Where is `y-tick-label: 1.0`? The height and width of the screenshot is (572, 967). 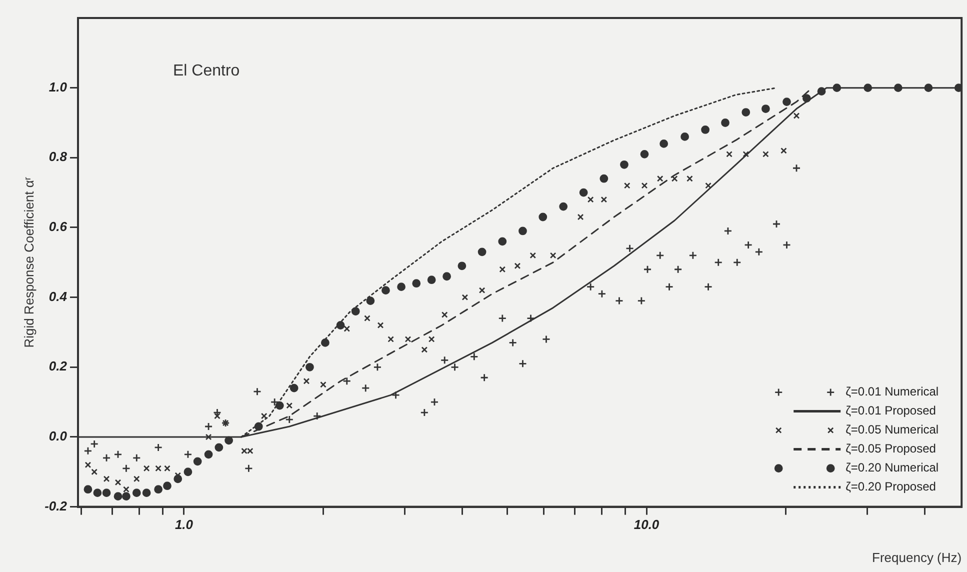 y-tick-label: 1.0 is located at coordinates (58, 86).